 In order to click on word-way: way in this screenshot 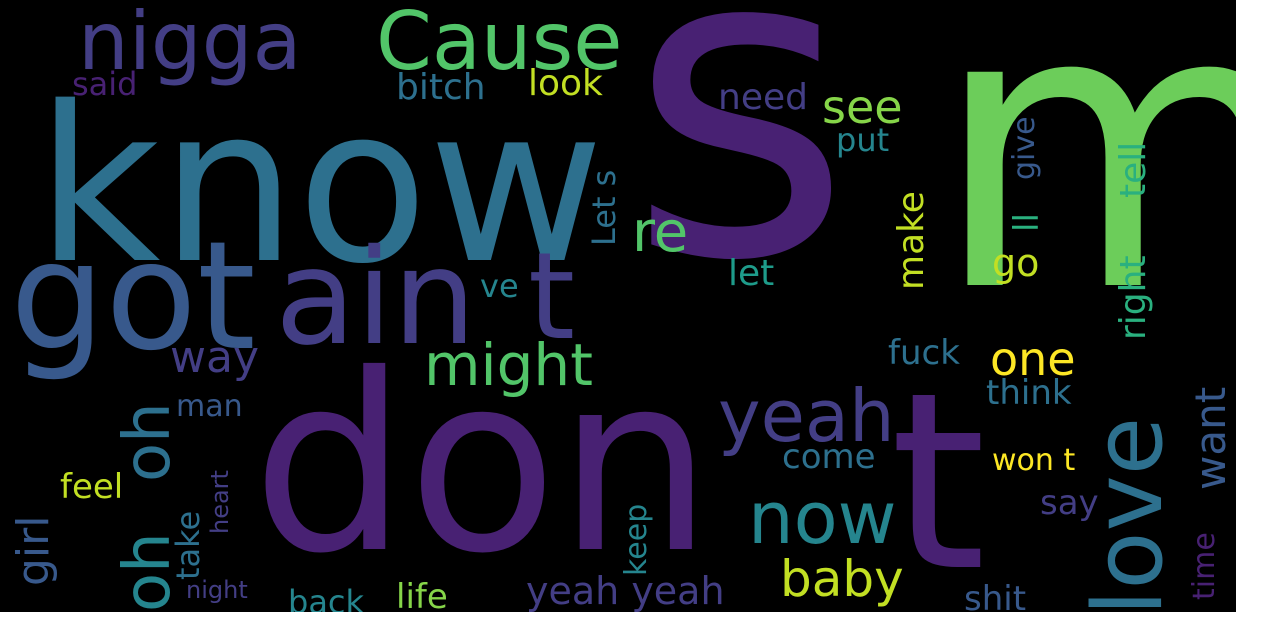, I will do `click(214, 357)`.